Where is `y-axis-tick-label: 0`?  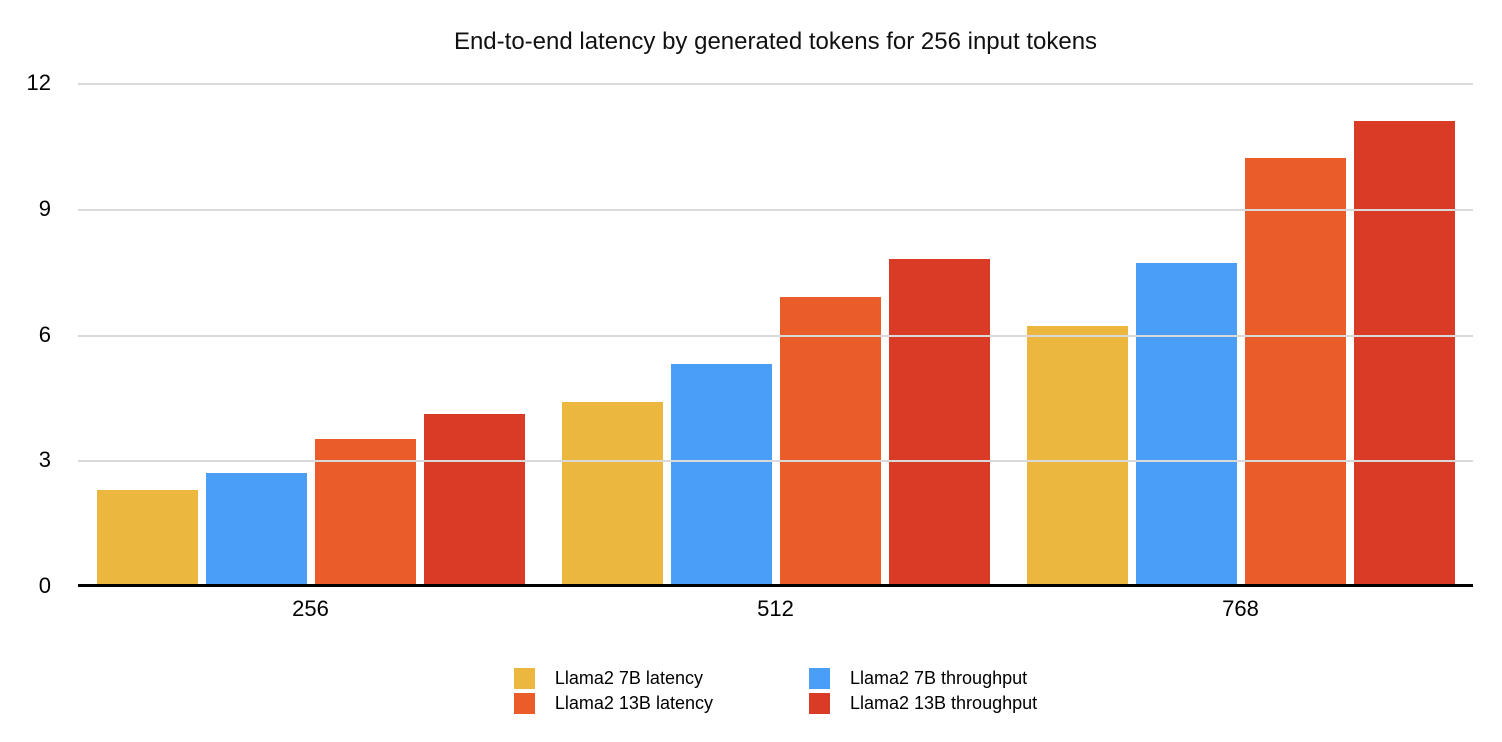
y-axis-tick-label: 0 is located at coordinates (44, 585).